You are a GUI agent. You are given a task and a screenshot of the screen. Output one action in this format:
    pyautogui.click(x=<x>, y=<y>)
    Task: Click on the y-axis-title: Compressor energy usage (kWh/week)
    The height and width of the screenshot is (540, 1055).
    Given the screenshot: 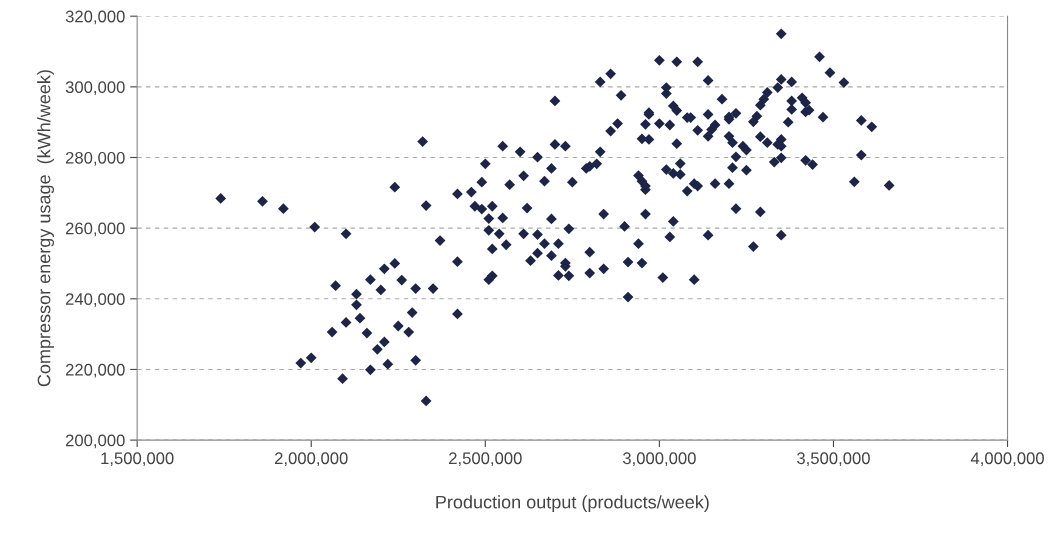 What is the action you would take?
    pyautogui.click(x=45, y=228)
    